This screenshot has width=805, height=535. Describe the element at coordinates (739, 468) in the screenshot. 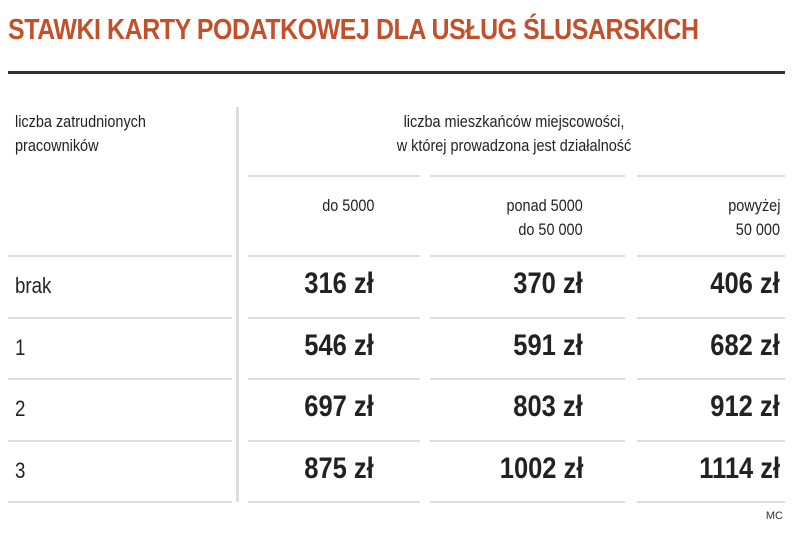

I see `rate-cell: 1114 zł` at that location.